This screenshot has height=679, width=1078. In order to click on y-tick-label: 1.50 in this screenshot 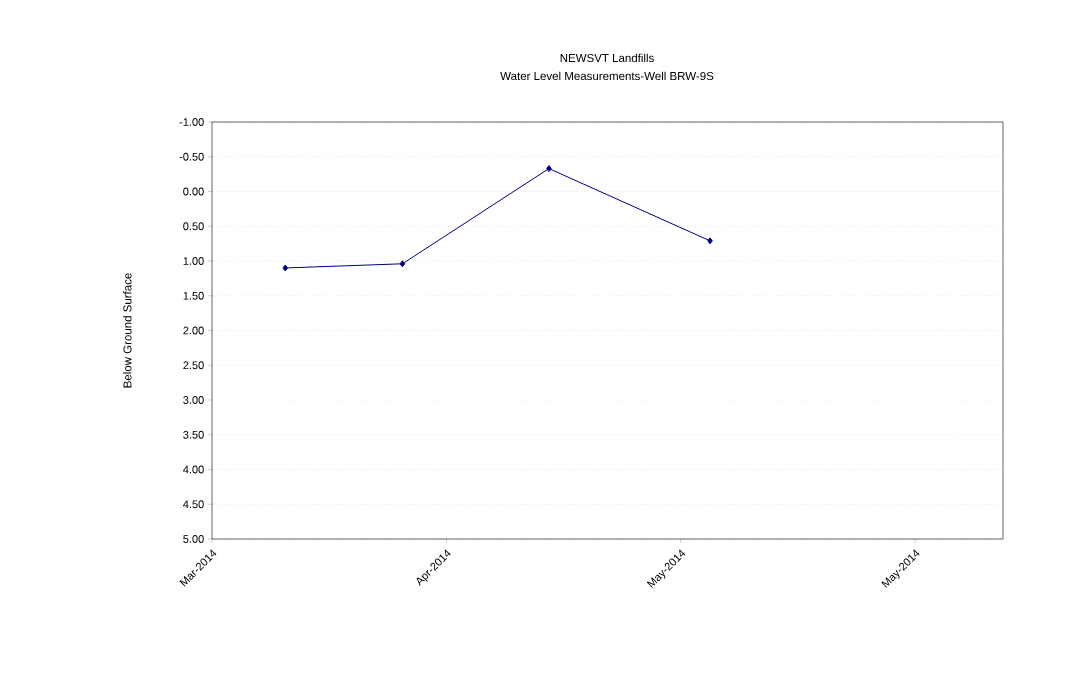, I will do `click(193, 295)`.